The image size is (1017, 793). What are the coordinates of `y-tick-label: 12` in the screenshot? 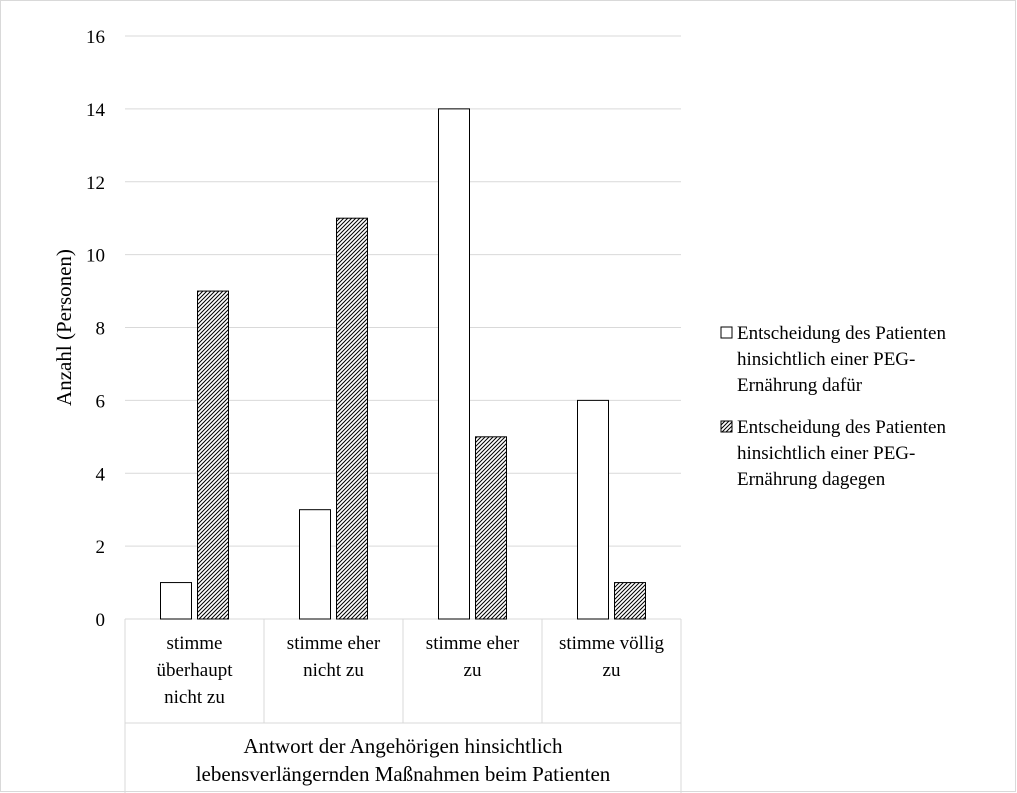 It's located at (95, 183).